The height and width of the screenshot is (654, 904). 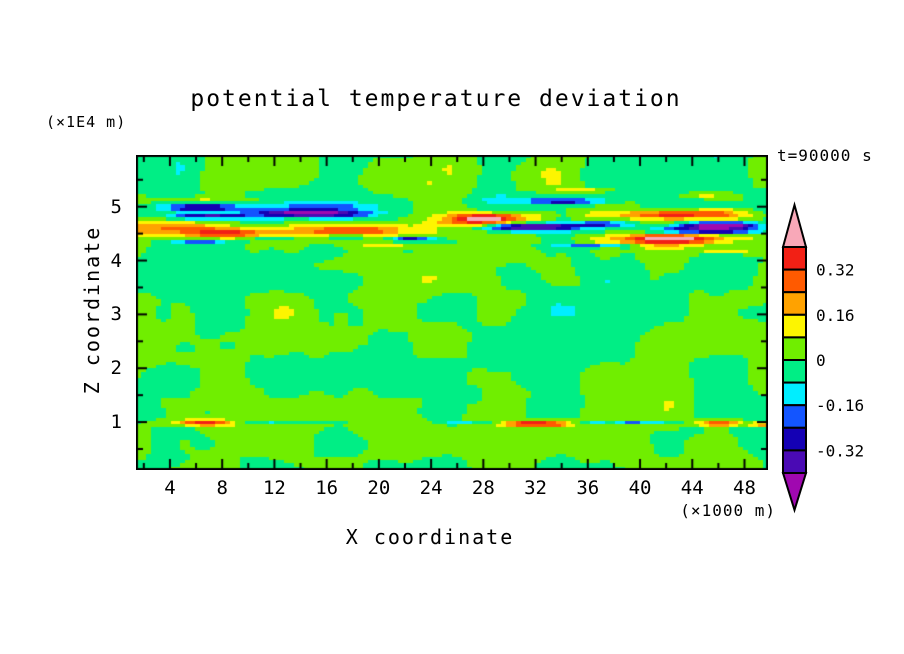 I want to click on x-tick-label: 44, so click(x=692, y=488).